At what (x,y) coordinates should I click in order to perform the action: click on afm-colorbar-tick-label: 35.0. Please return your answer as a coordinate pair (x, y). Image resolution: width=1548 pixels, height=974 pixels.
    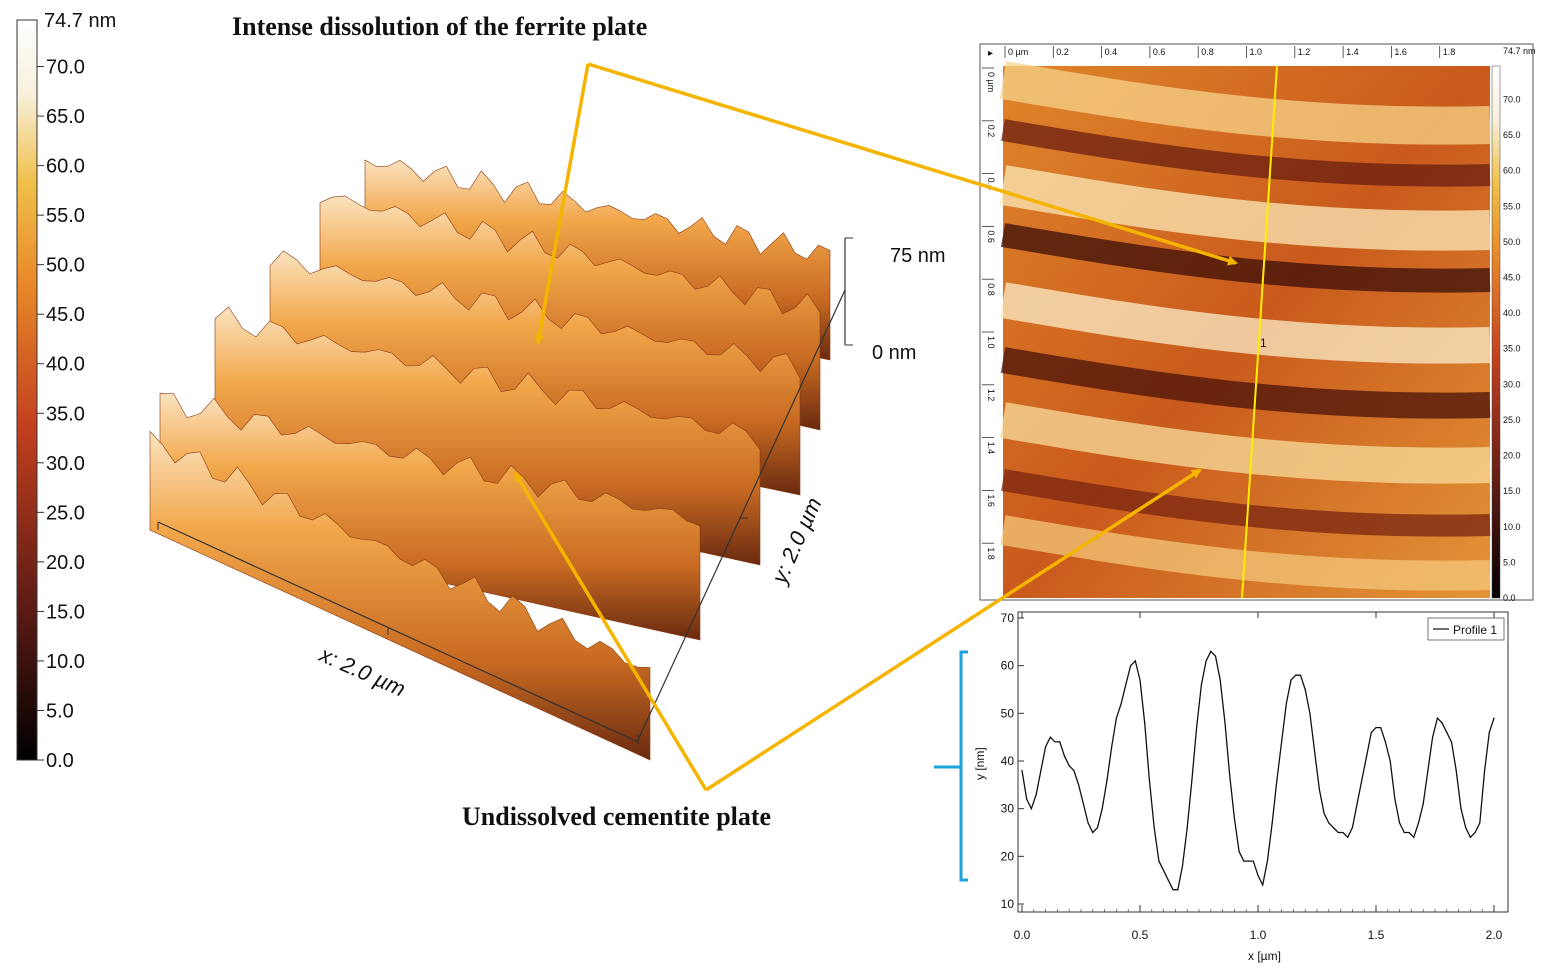
    Looking at the image, I should click on (1512, 349).